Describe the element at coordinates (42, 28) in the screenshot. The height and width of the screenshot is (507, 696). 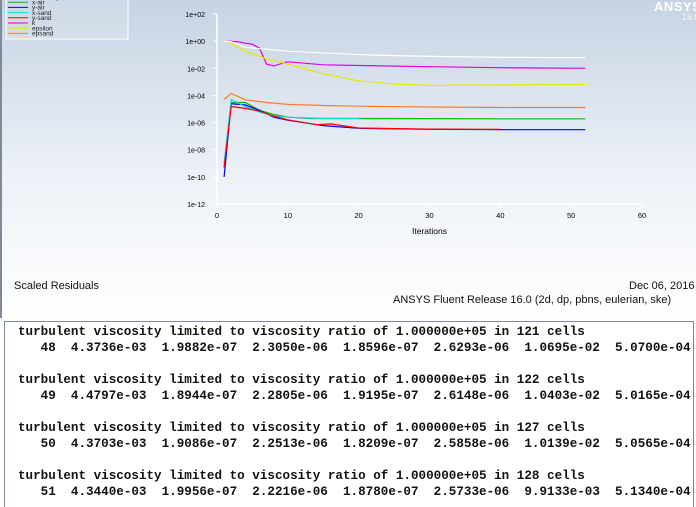
I see `legend-label: epsilon` at that location.